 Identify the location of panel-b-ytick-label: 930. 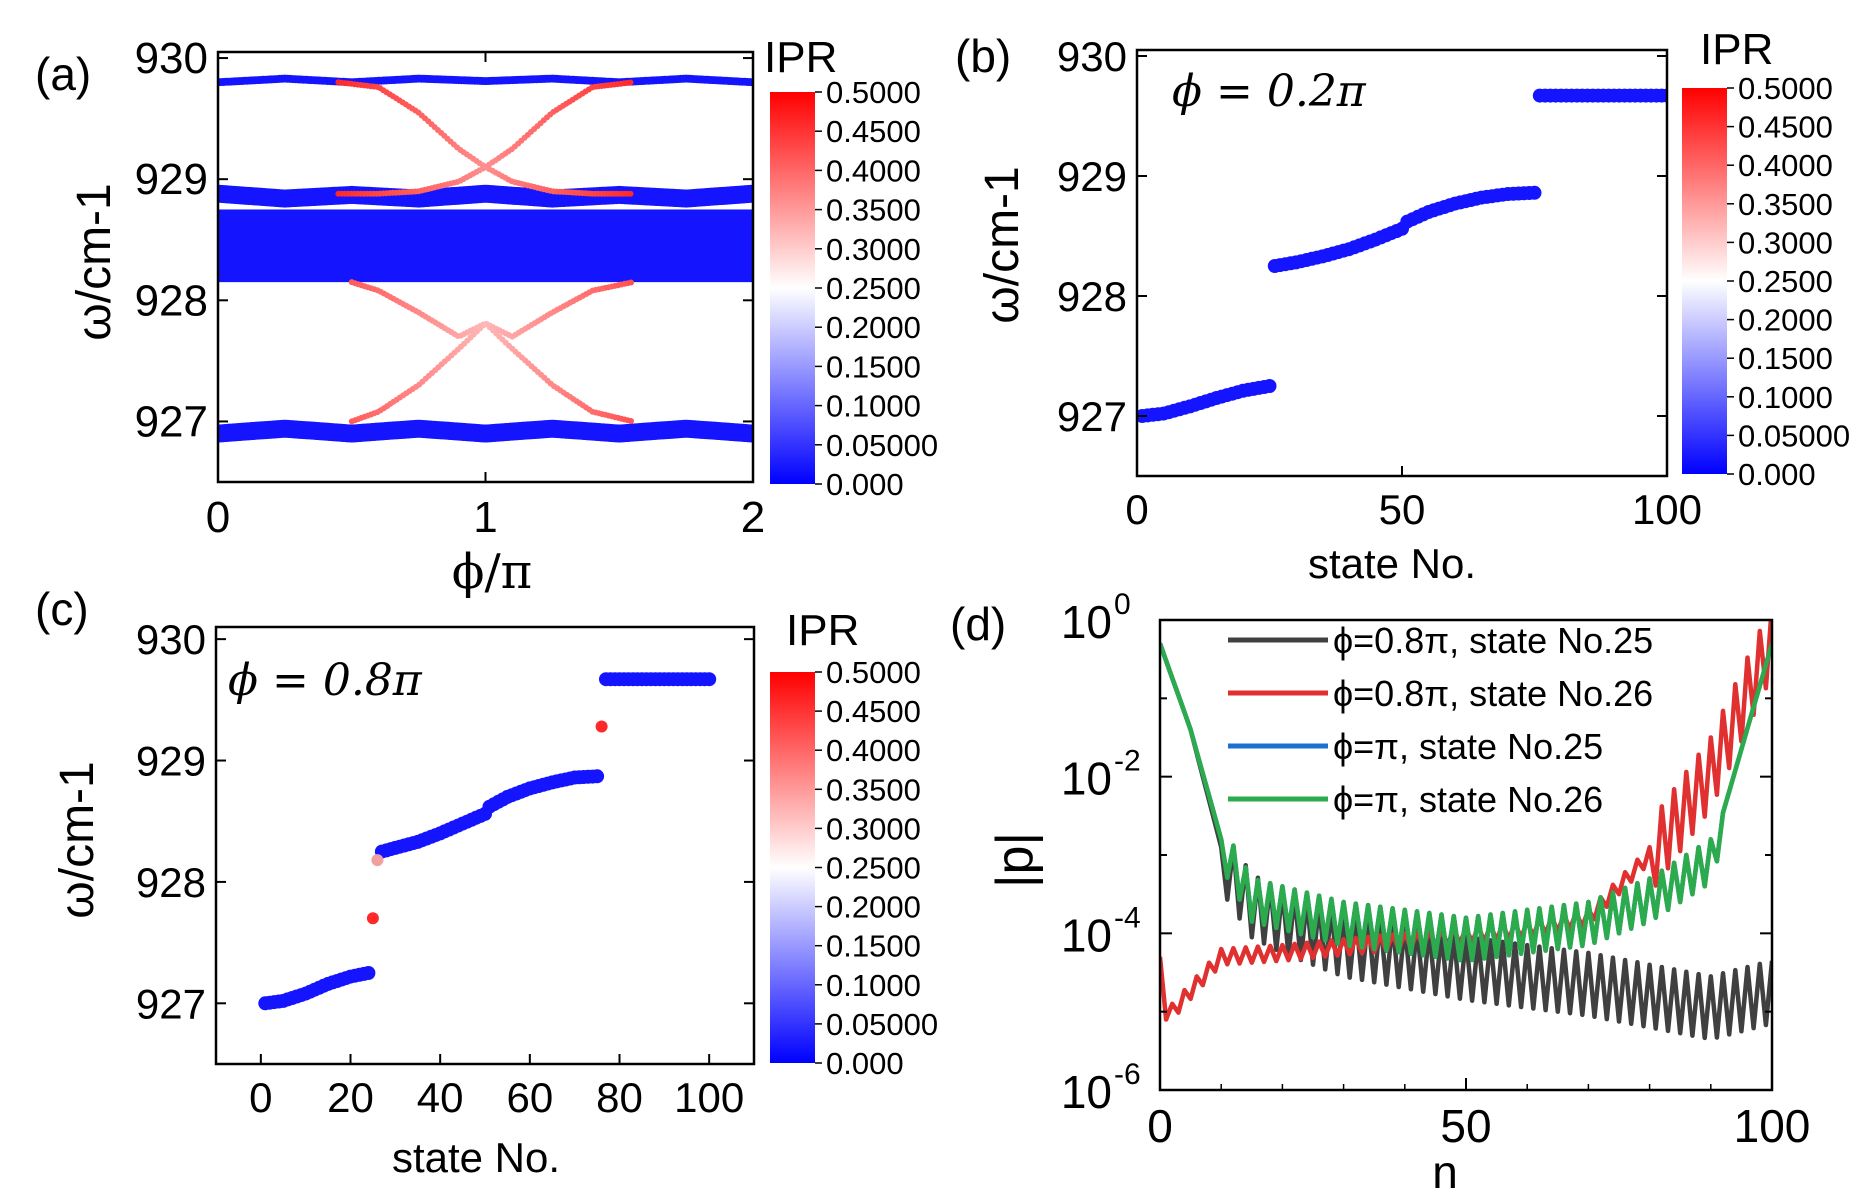
(1092, 56).